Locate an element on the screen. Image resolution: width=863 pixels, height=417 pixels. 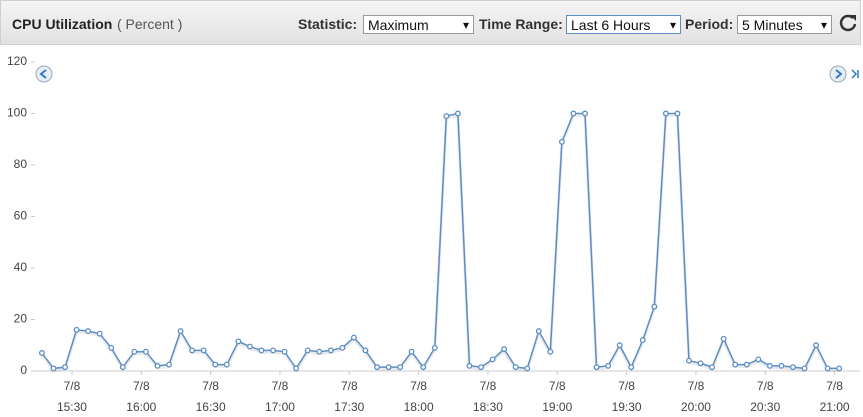
refresh-button is located at coordinates (848, 23).